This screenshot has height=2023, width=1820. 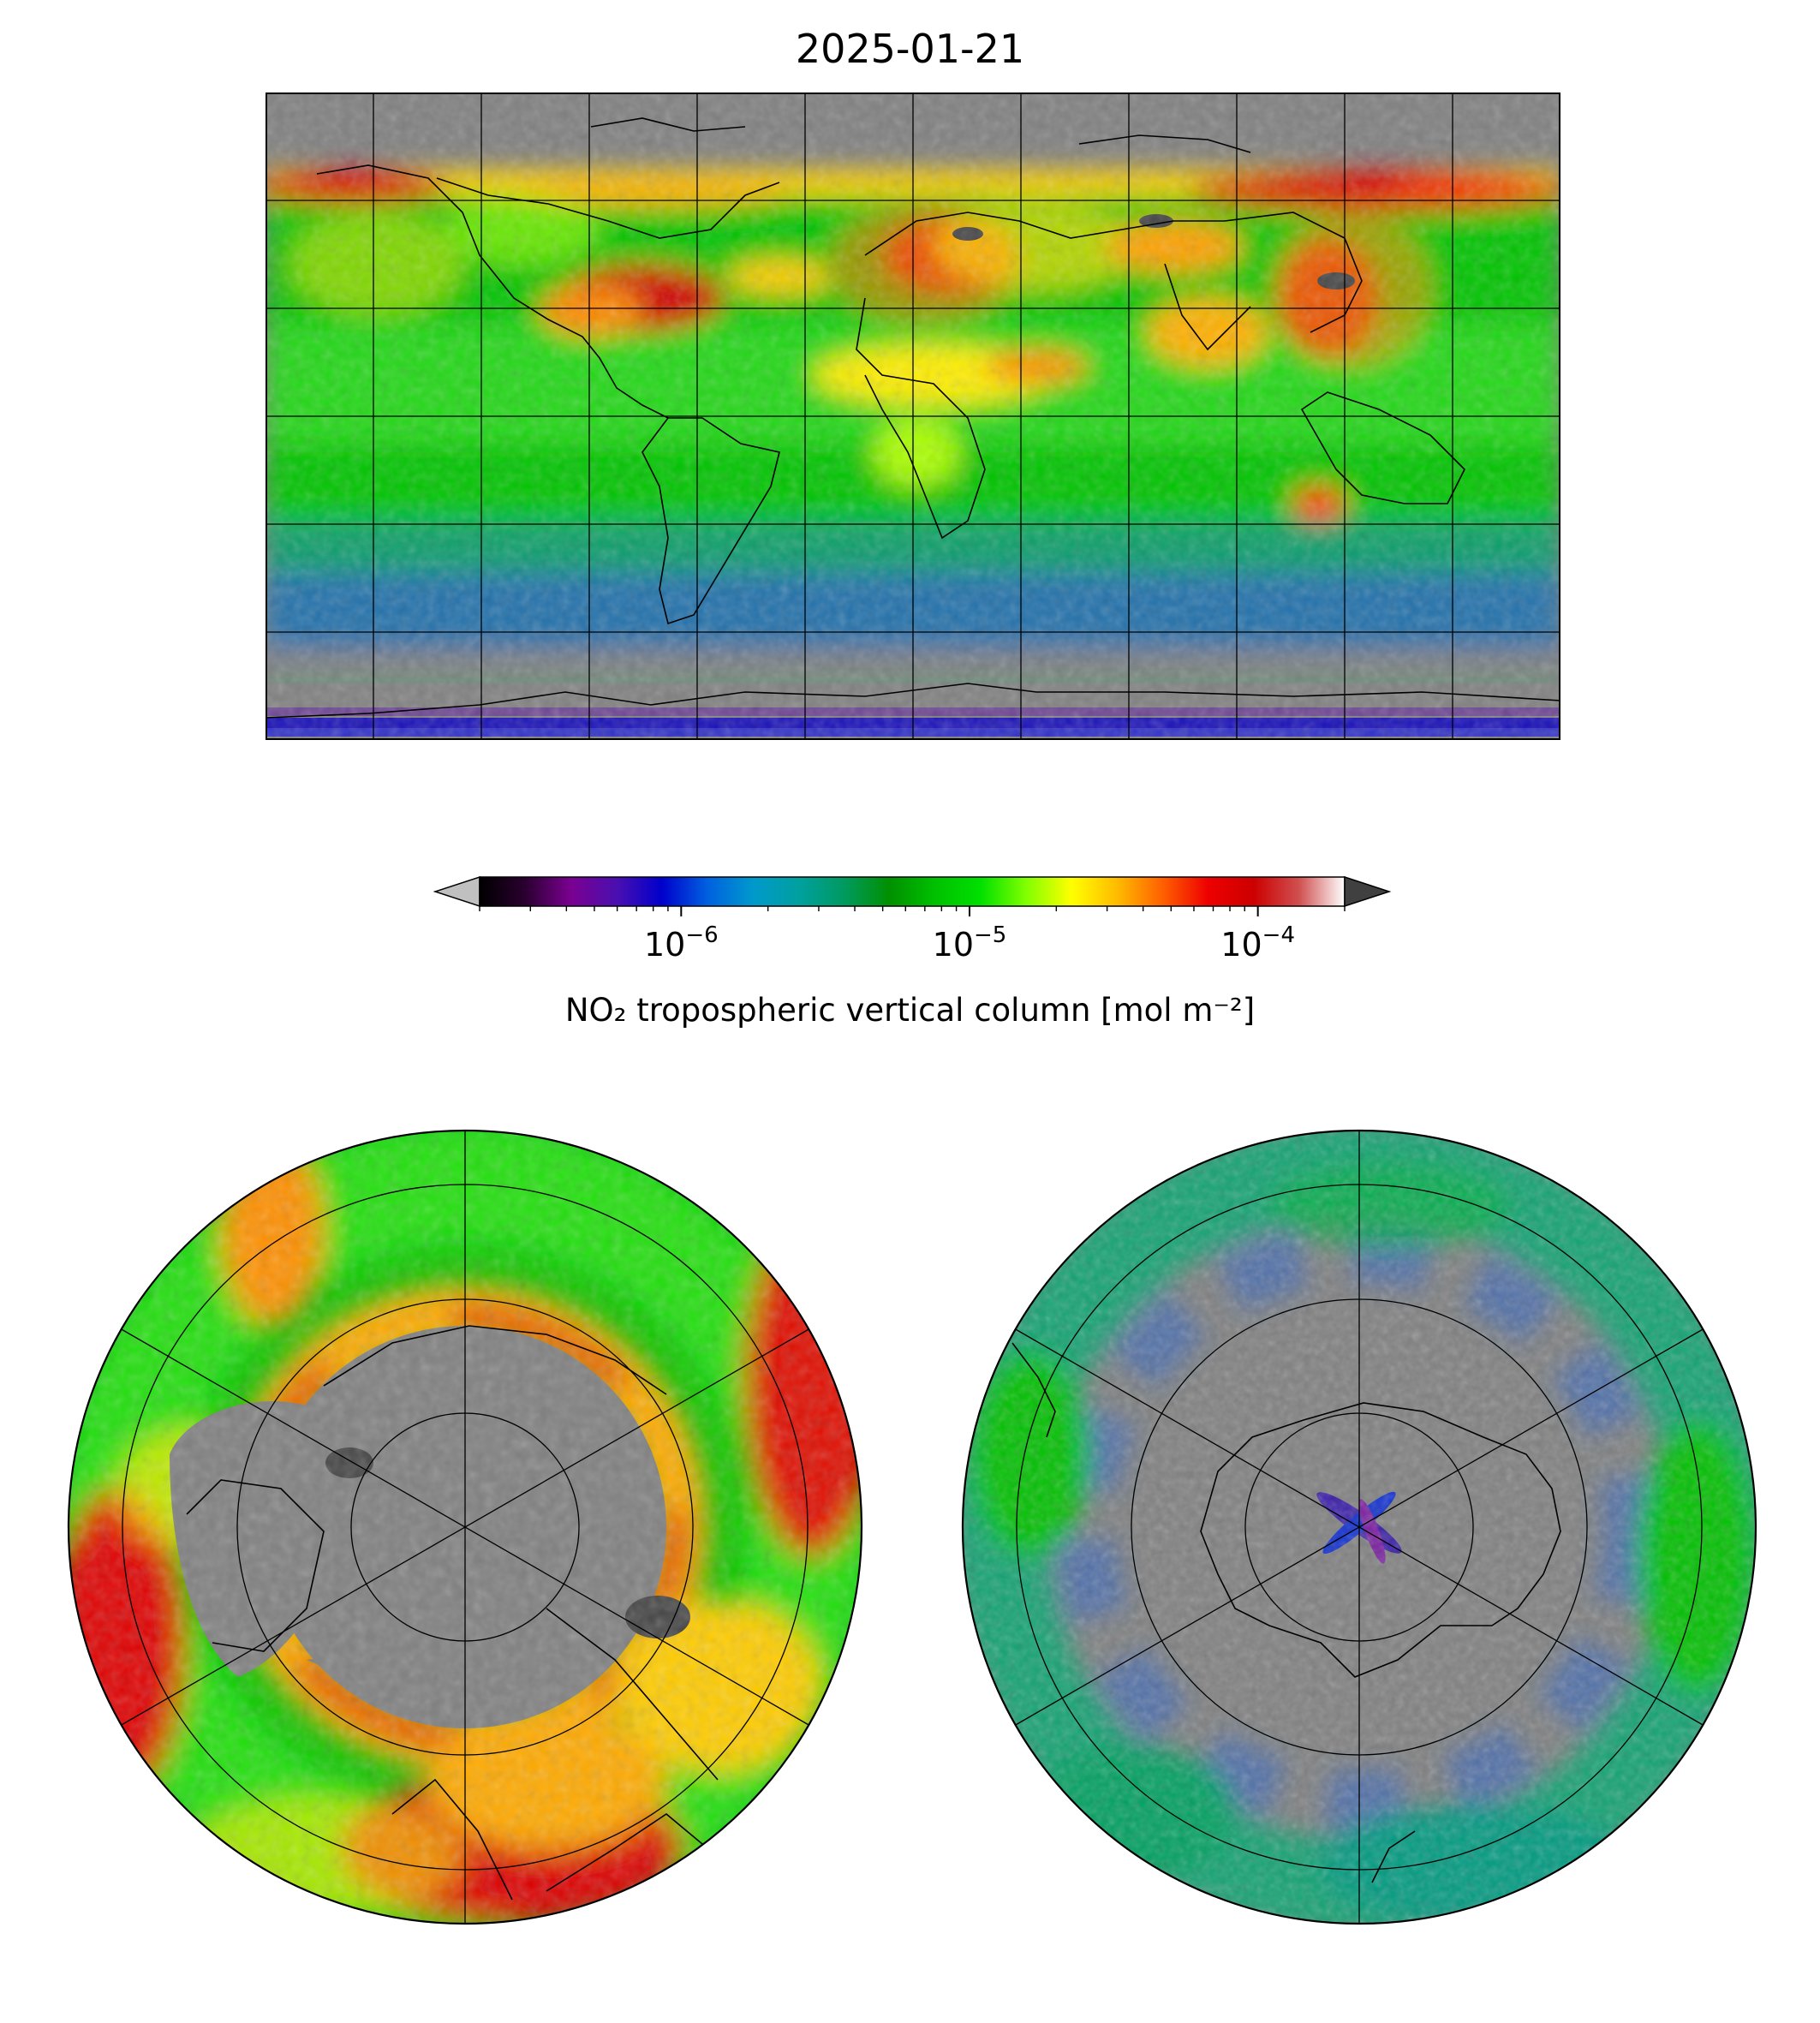 What do you see at coordinates (456, 891) in the screenshot?
I see `colorbar-extend-low` at bounding box center [456, 891].